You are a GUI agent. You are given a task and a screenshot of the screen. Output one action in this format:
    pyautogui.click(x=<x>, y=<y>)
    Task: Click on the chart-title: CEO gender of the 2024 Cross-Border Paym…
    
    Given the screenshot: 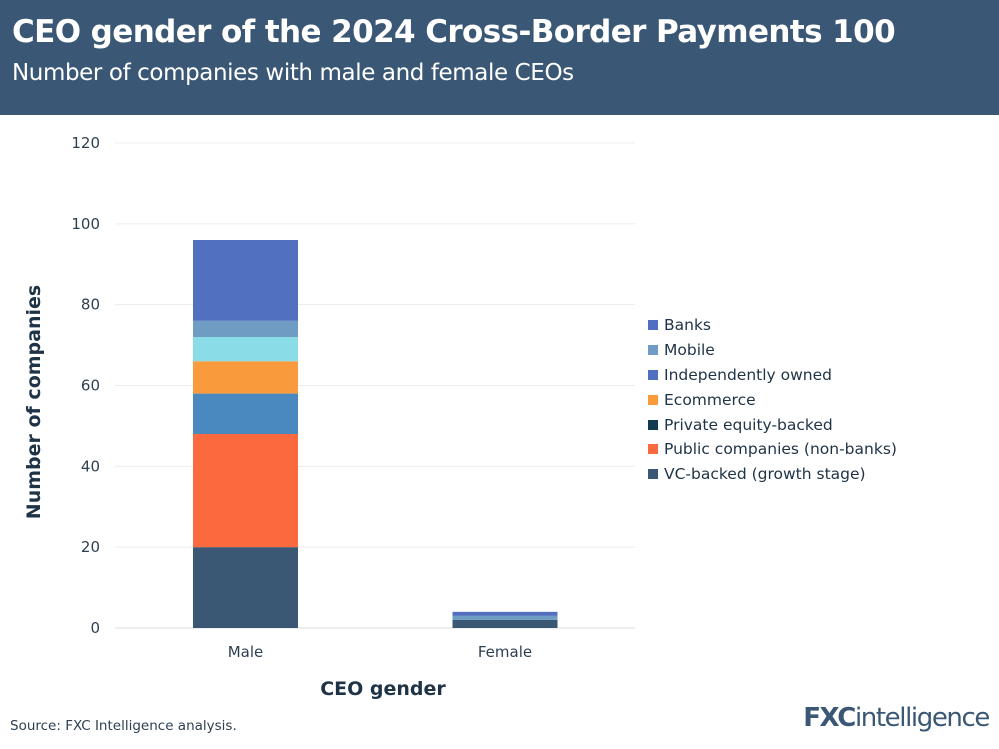 What is the action you would take?
    pyautogui.click(x=454, y=32)
    